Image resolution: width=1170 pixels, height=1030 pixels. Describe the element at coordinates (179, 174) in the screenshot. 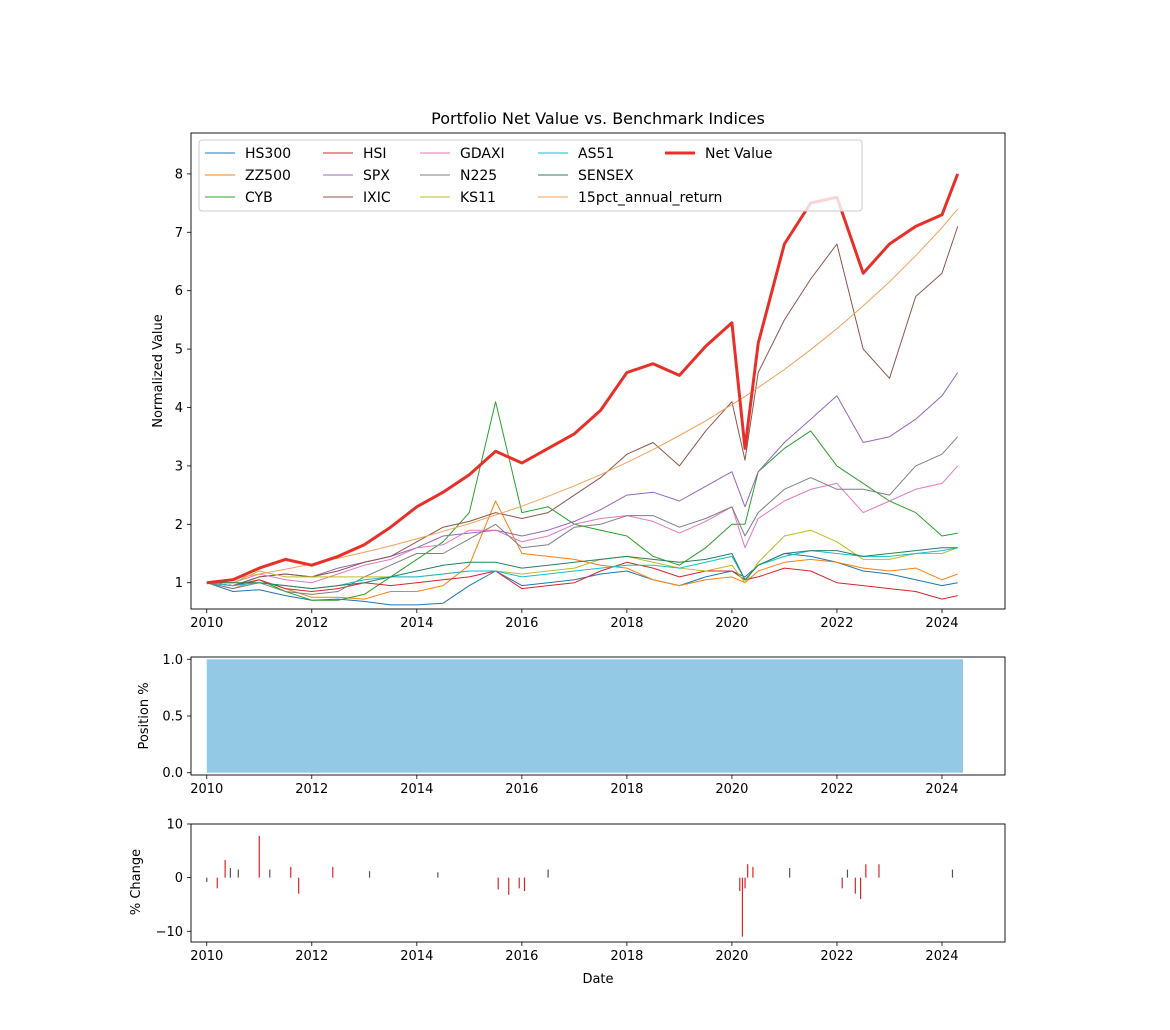

I see `y-tick-label: 8` at that location.